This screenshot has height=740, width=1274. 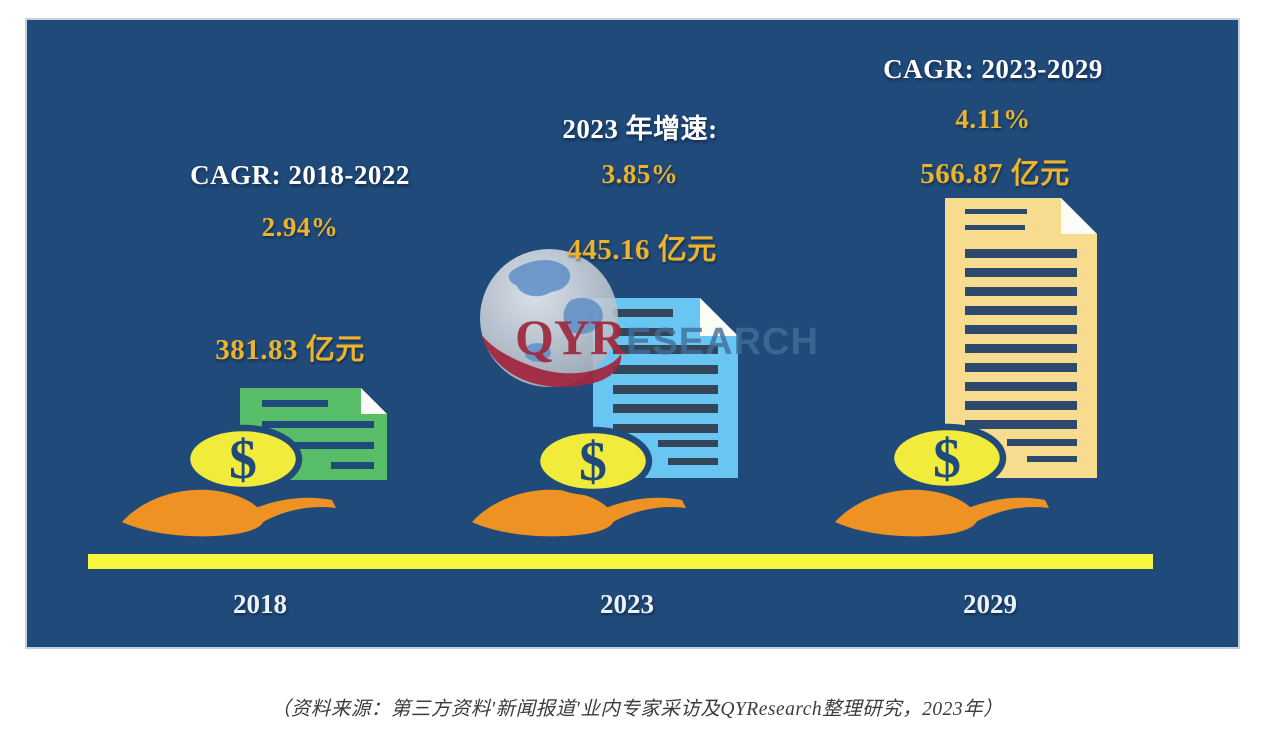 What do you see at coordinates (993, 119) in the screenshot?
I see `group3-rate-value: 4.11%` at bounding box center [993, 119].